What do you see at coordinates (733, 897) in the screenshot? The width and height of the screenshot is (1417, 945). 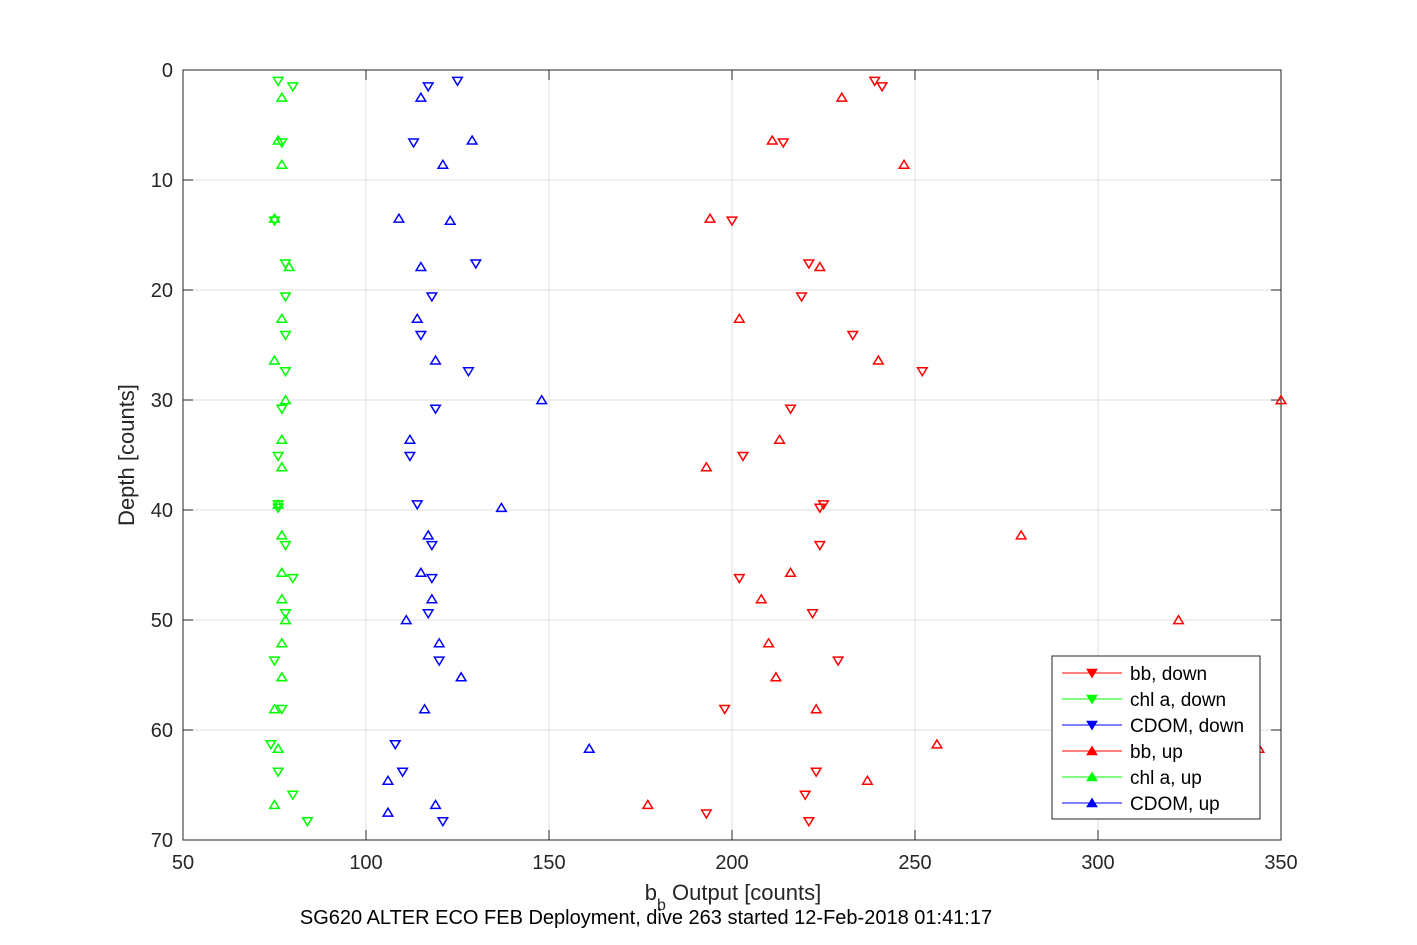 I see `x-axis-label: bb Output [counts]` at bounding box center [733, 897].